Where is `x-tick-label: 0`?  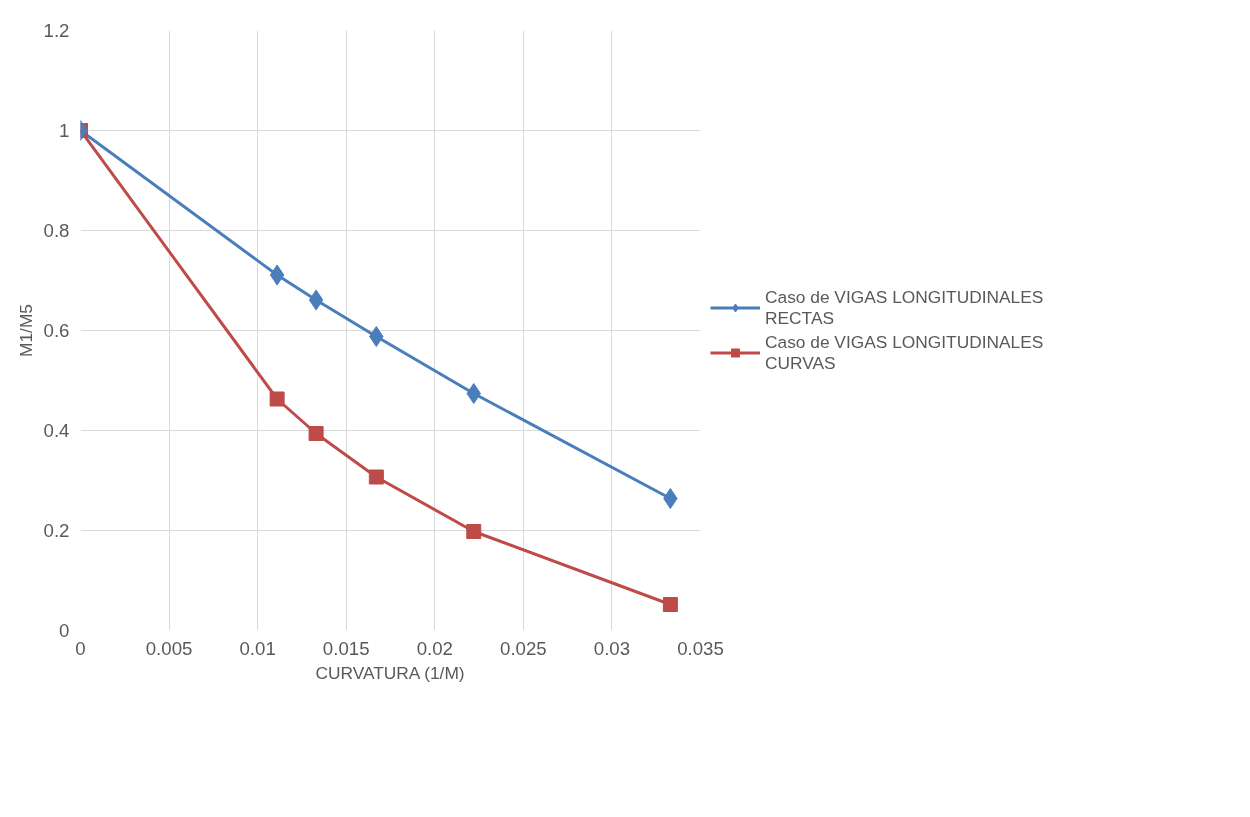 x-tick-label: 0 is located at coordinates (80, 648).